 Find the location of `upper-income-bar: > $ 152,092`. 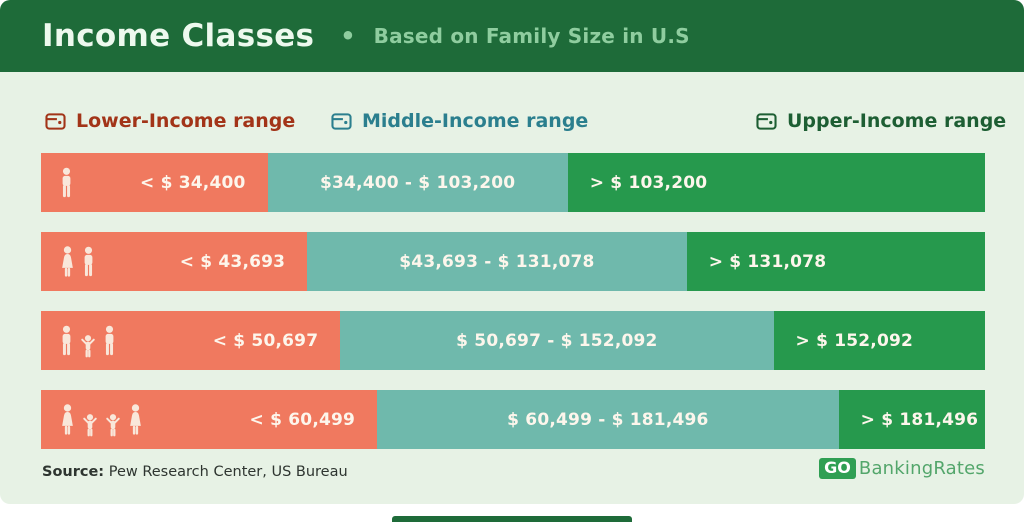

upper-income-bar: > $ 152,092 is located at coordinates (879, 340).